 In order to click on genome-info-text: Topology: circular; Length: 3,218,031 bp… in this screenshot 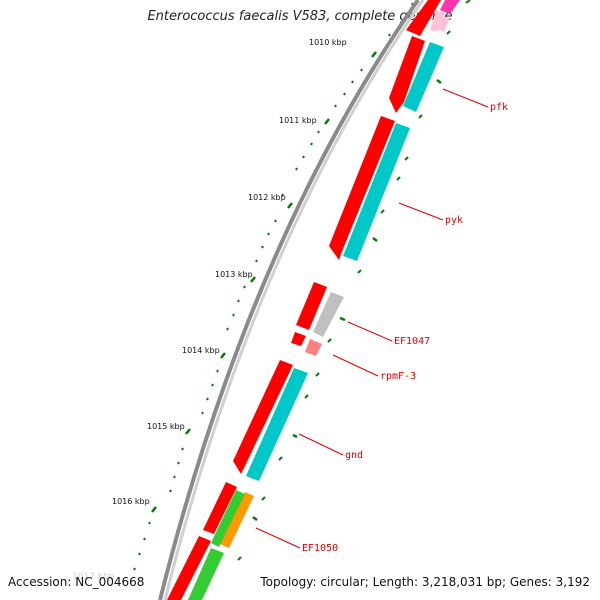, I will do `click(425, 582)`.